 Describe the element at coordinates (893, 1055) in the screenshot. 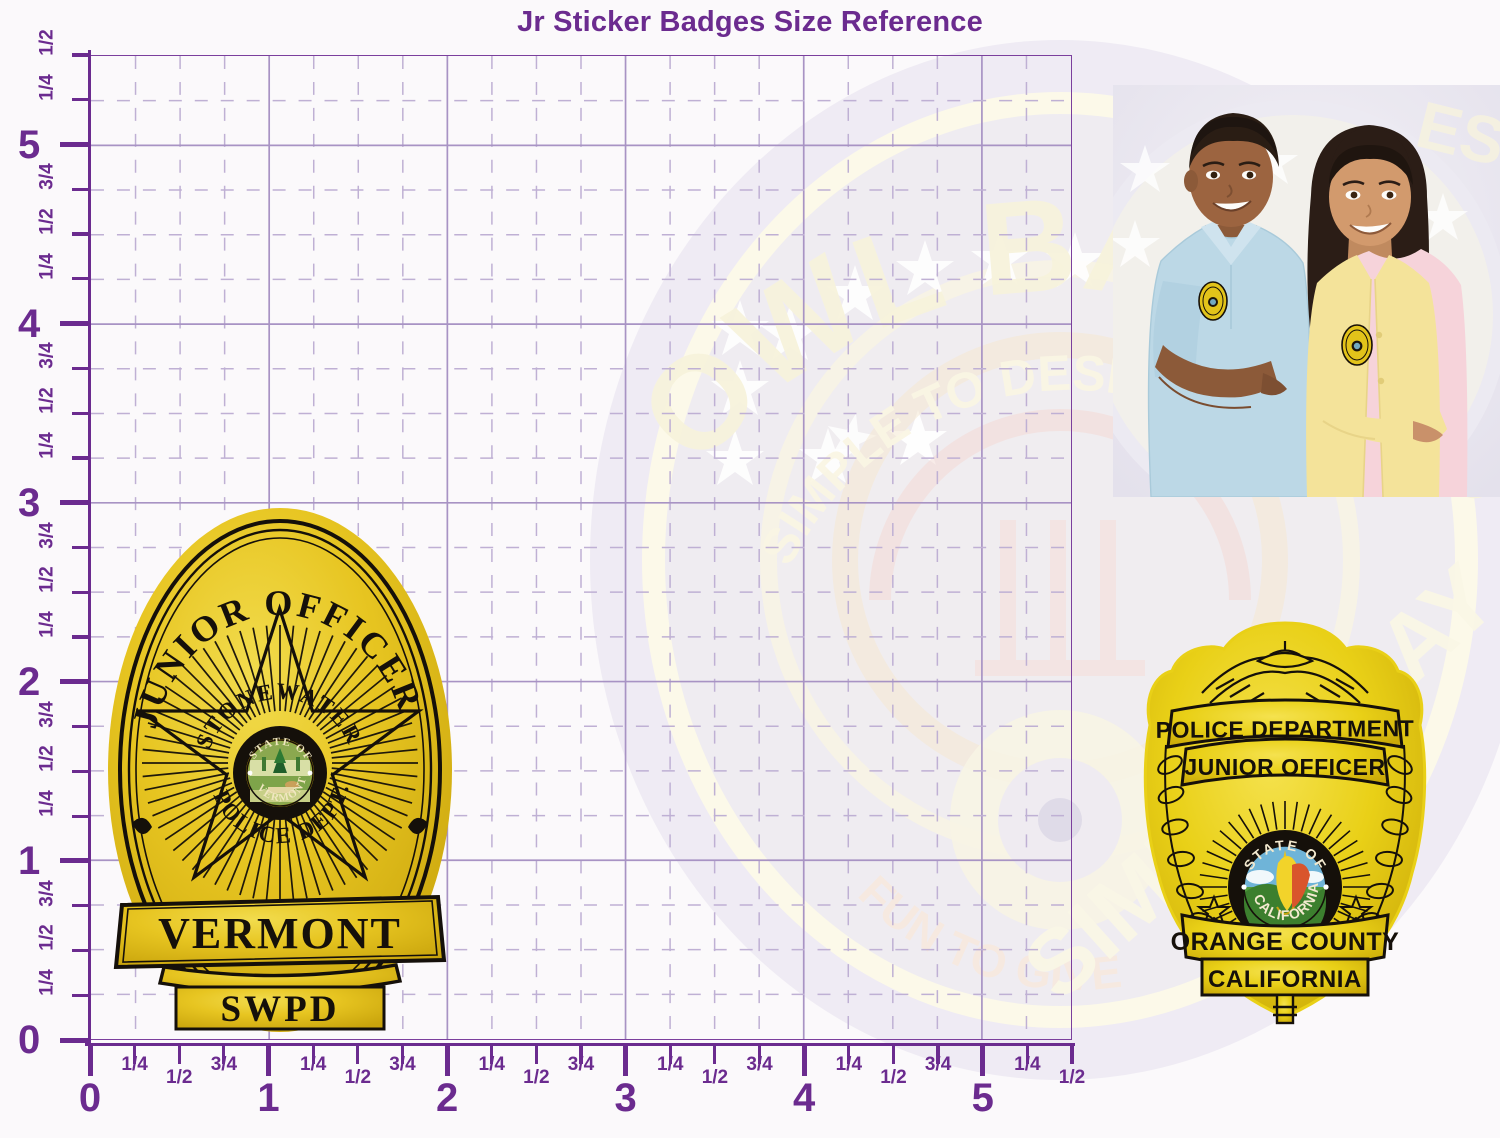

I see `x-tick-4.5` at that location.